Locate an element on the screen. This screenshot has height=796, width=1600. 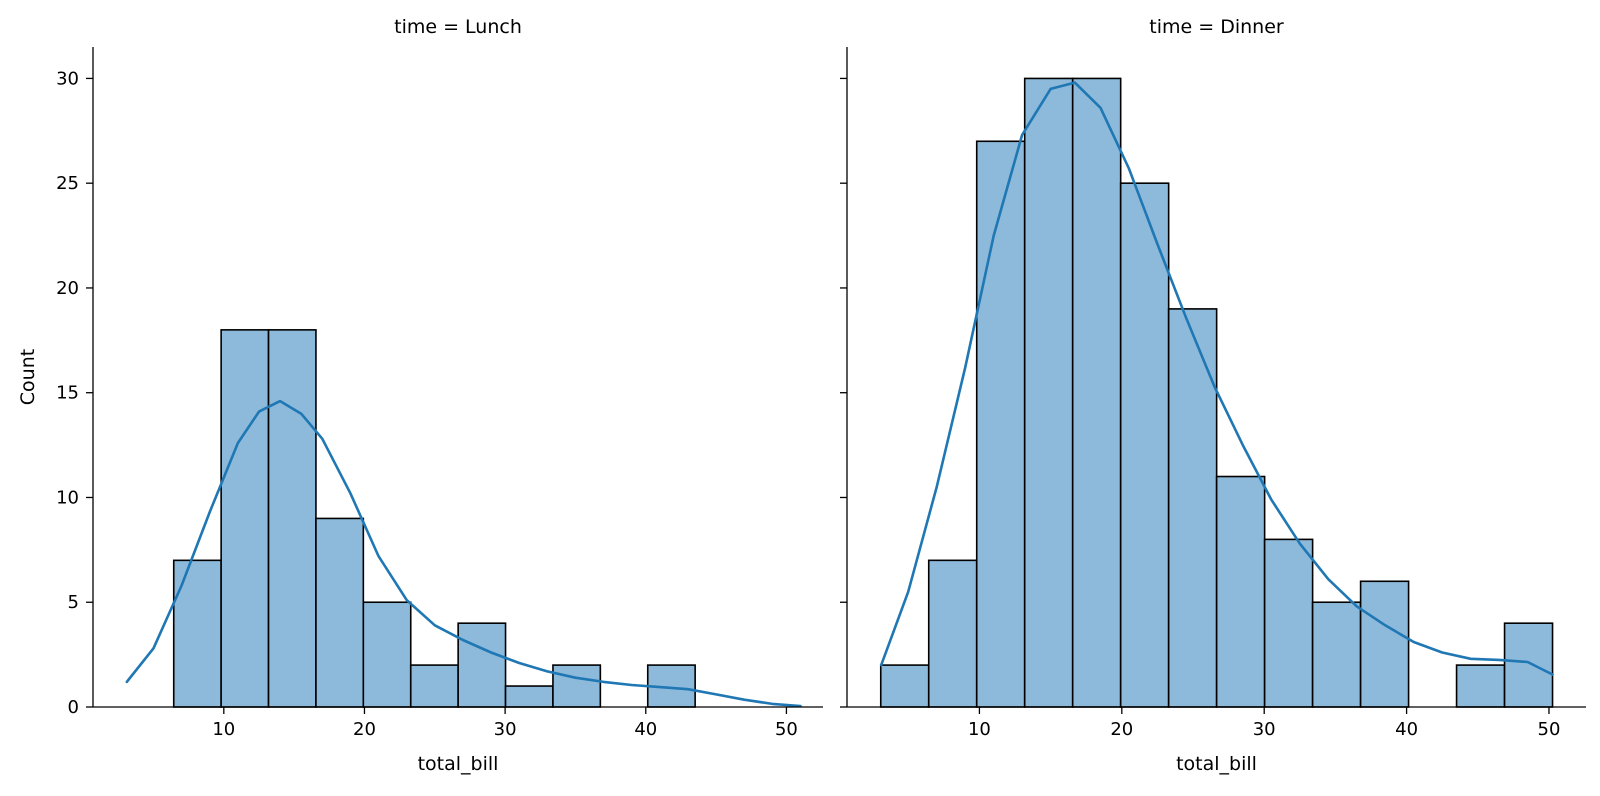
y-tick-label: 0 is located at coordinates (73, 707).